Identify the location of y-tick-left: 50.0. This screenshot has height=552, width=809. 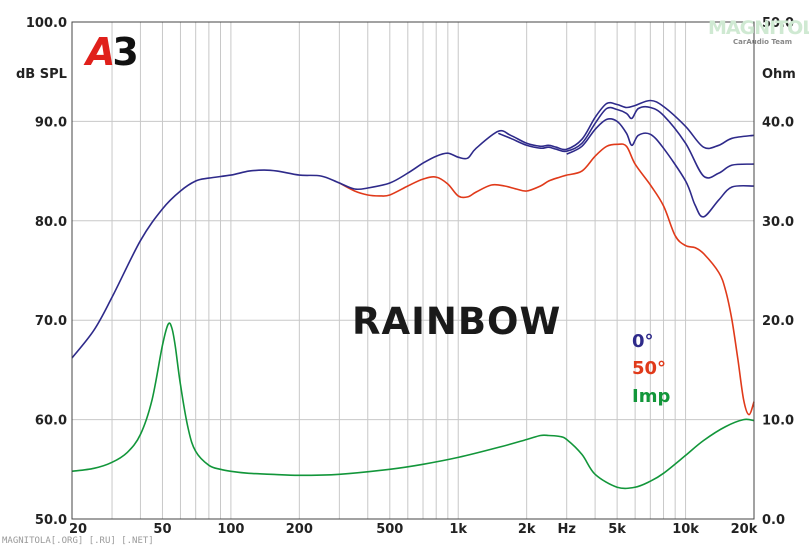
(51, 520).